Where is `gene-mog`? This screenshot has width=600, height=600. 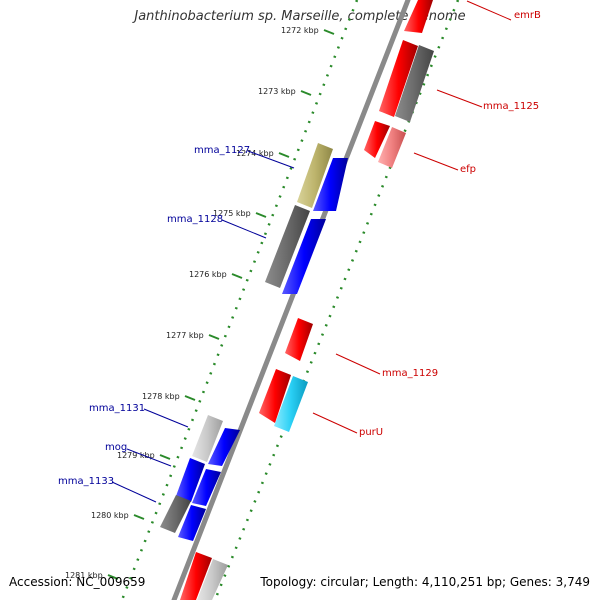 gene-mog is located at coordinates (190, 480).